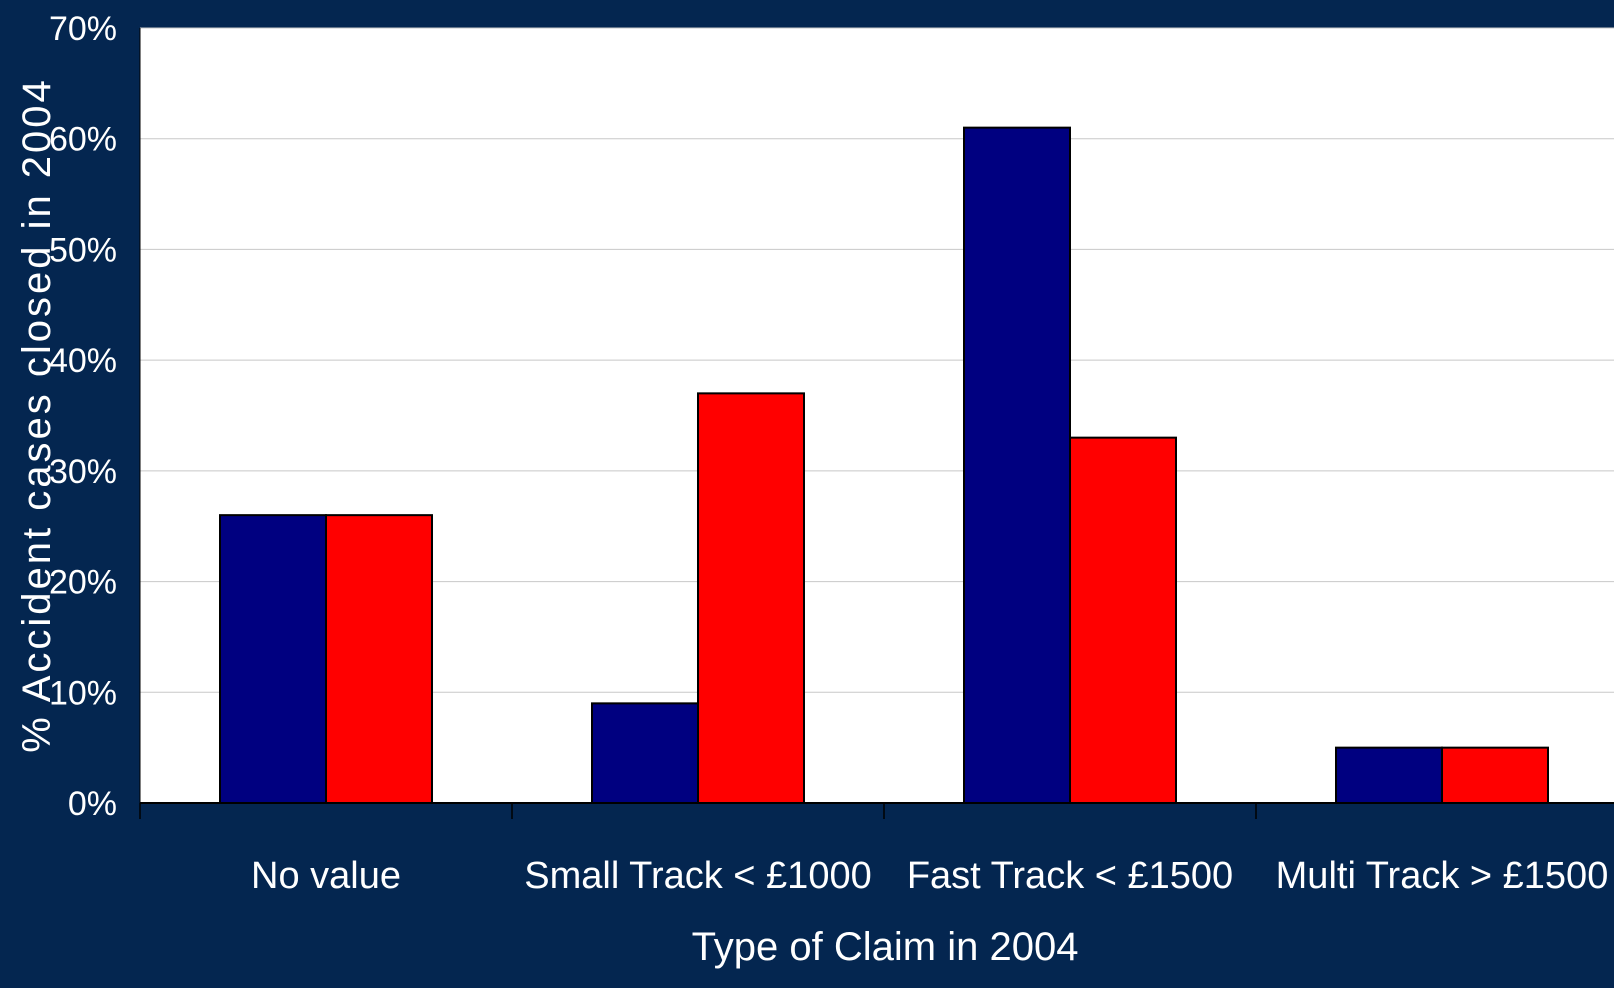 Image resolution: width=1614 pixels, height=988 pixels. Describe the element at coordinates (326, 876) in the screenshot. I see `x-category-label: No value` at that location.